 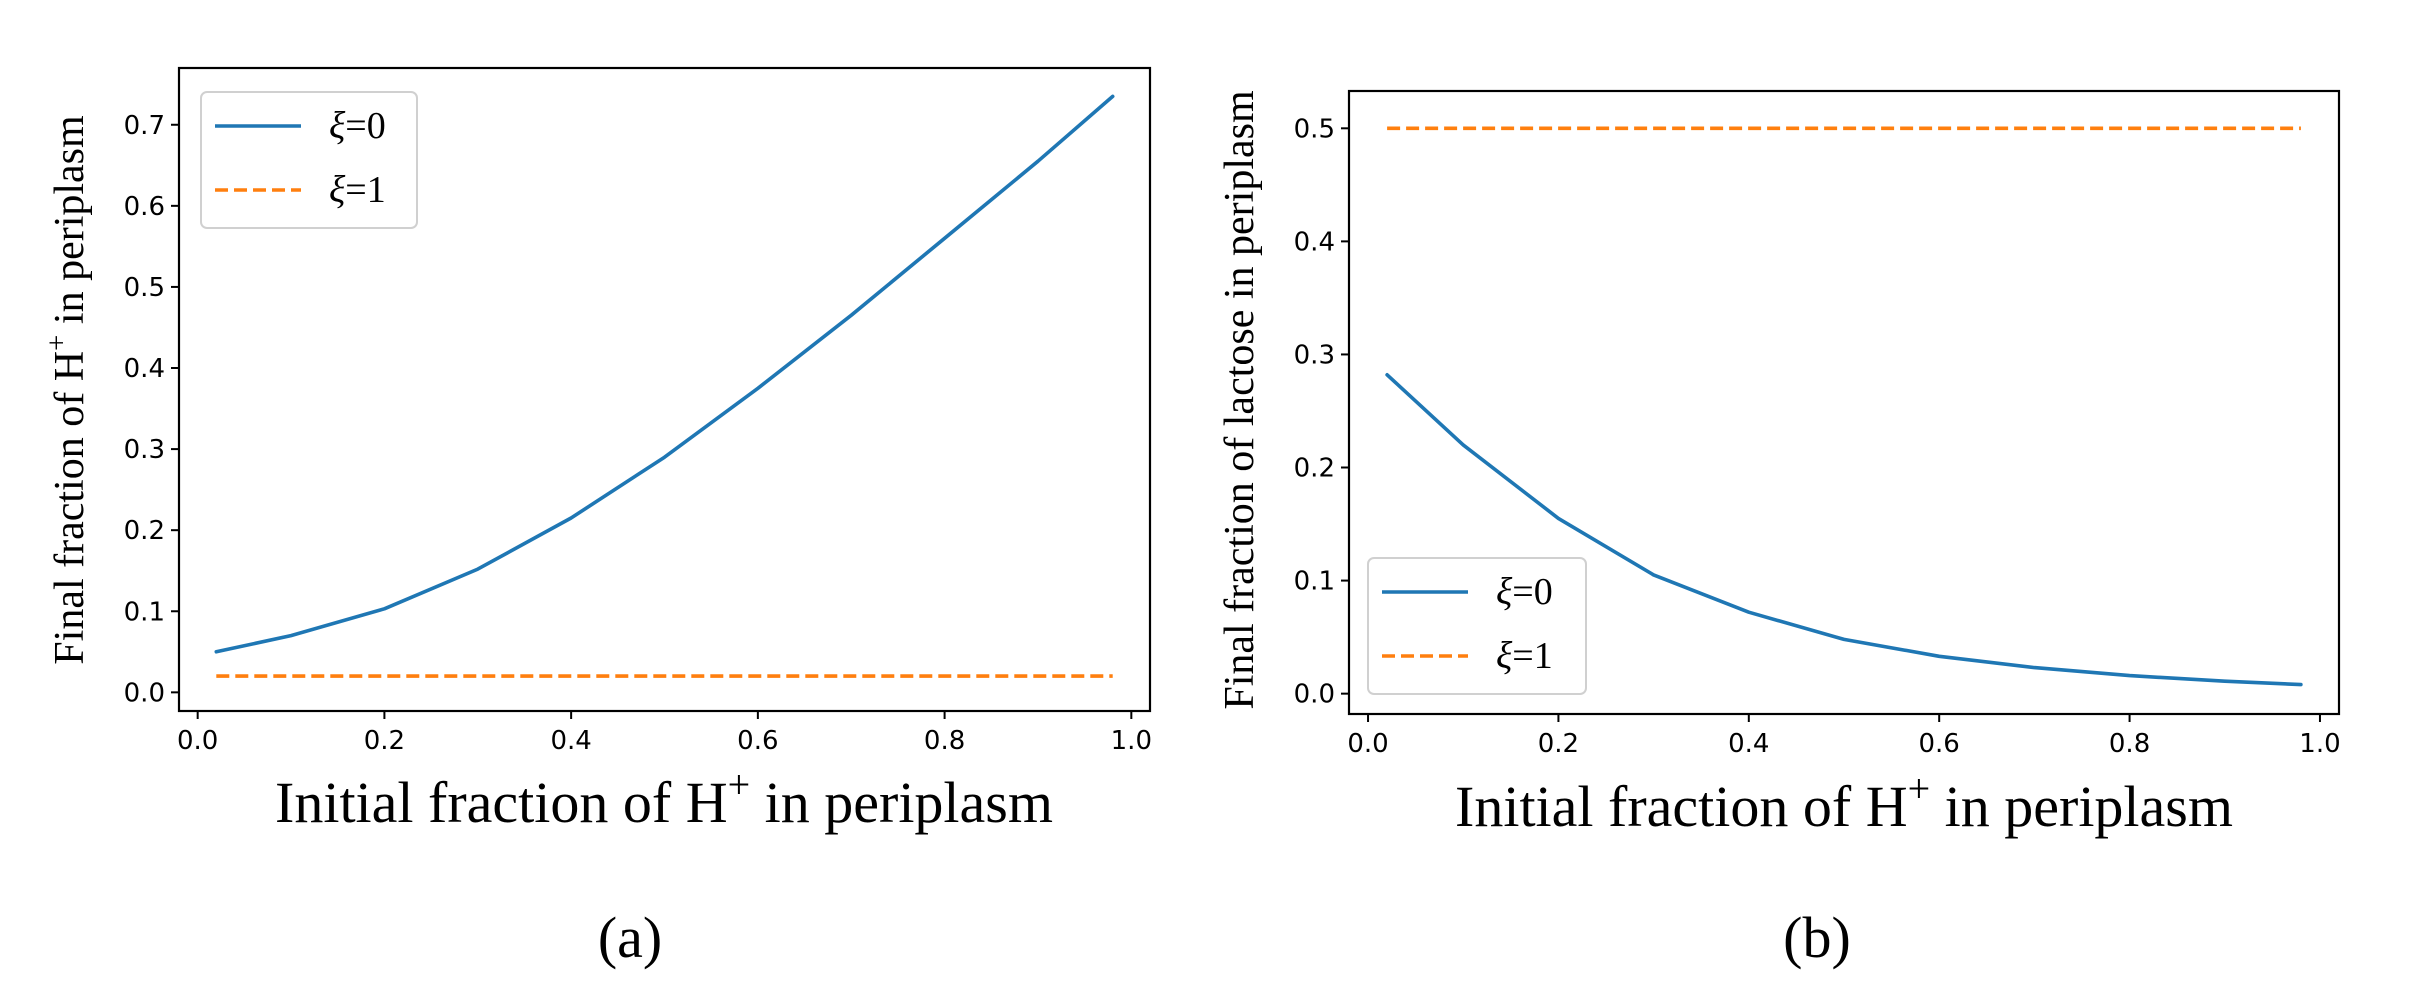 I want to click on y-tick-label-a: 0.7, so click(x=144, y=126).